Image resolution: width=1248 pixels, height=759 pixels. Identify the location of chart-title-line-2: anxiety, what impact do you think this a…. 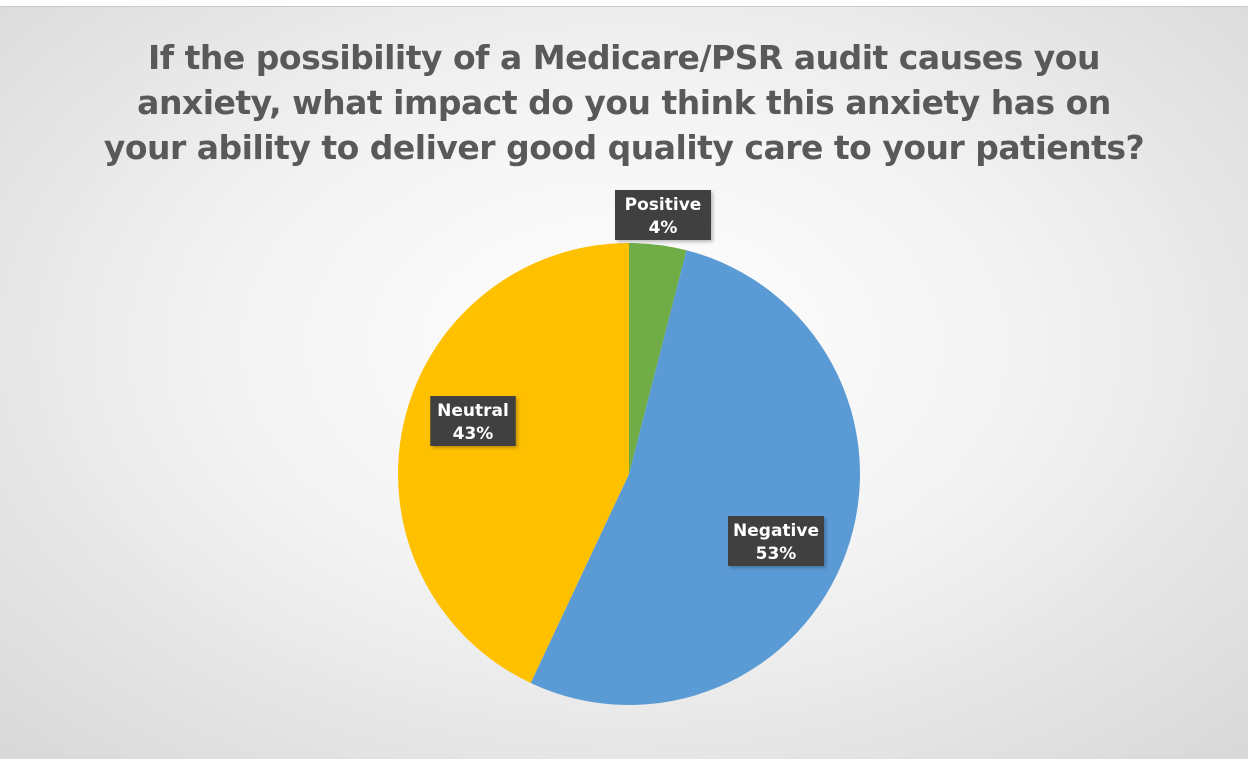
(624, 102).